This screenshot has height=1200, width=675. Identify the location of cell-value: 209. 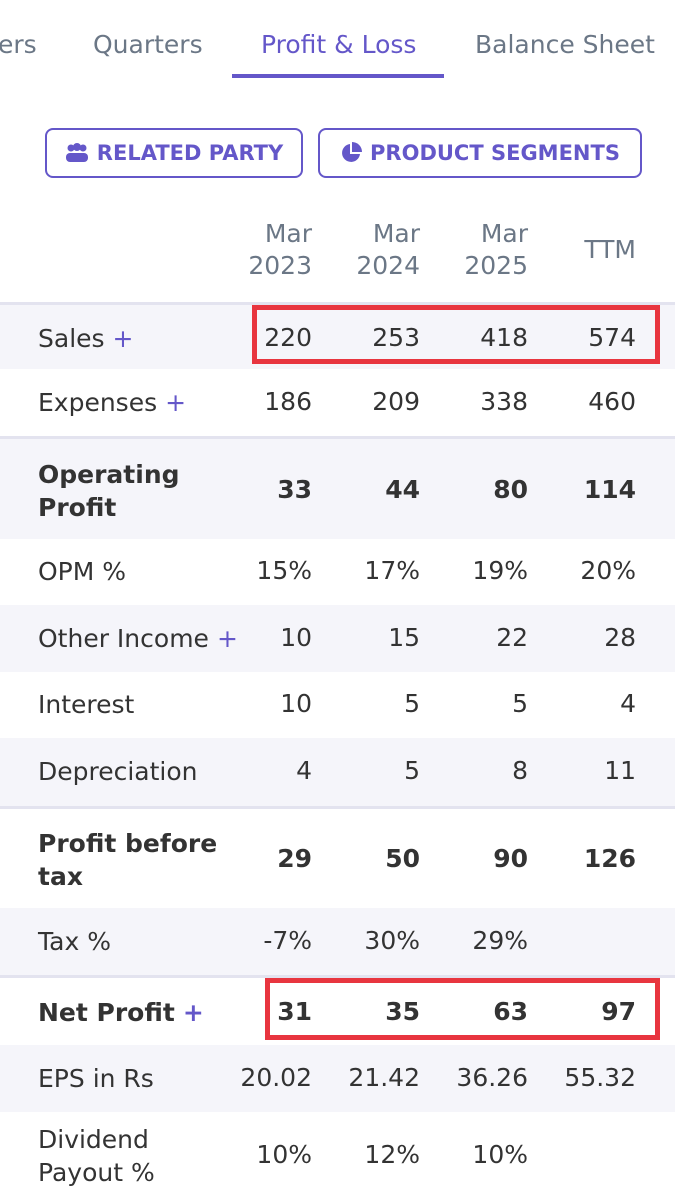
(396, 401).